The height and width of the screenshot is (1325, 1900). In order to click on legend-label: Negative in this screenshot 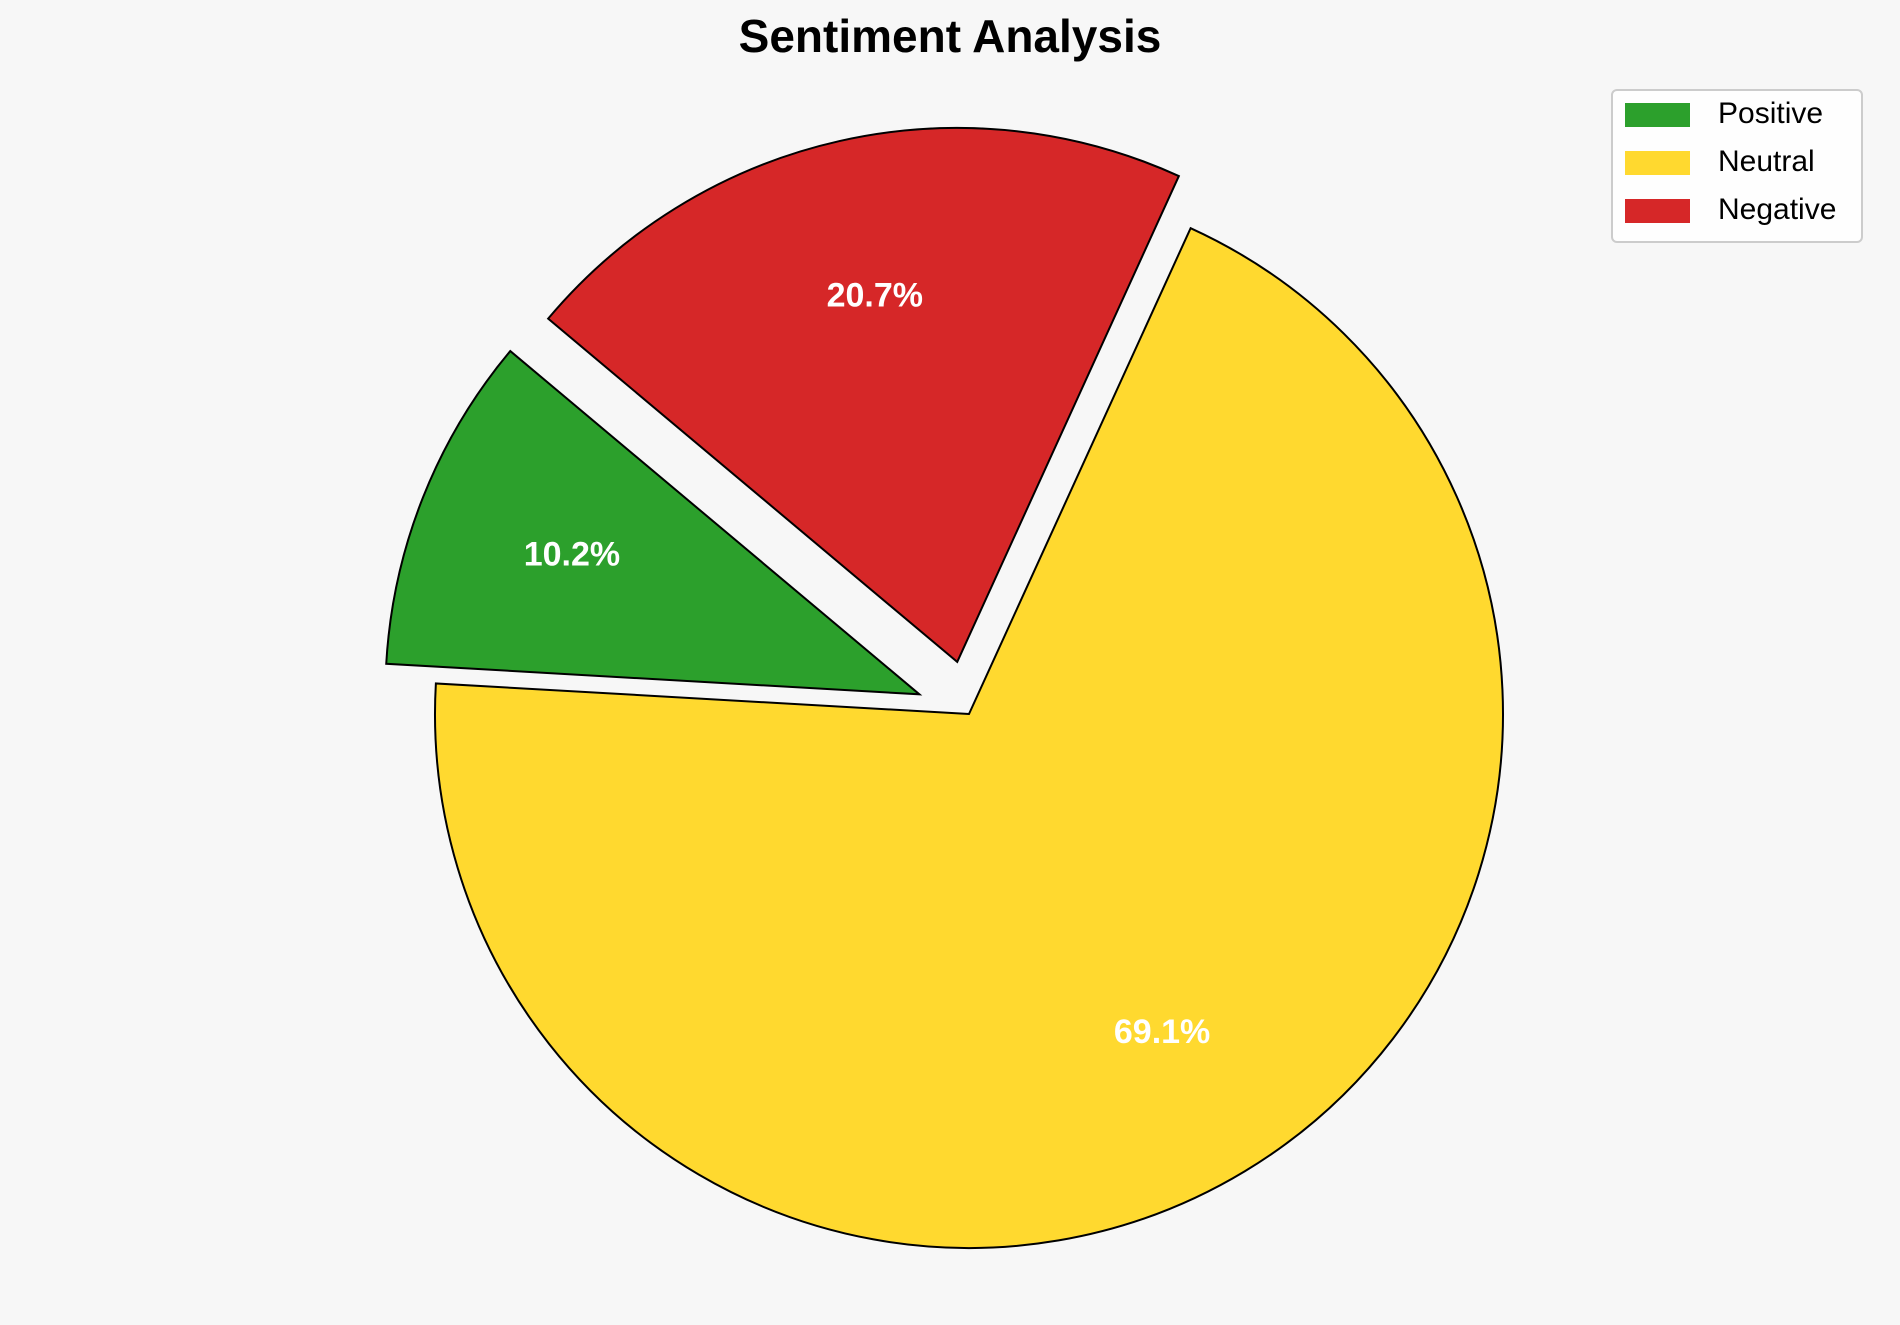, I will do `click(1777, 209)`.